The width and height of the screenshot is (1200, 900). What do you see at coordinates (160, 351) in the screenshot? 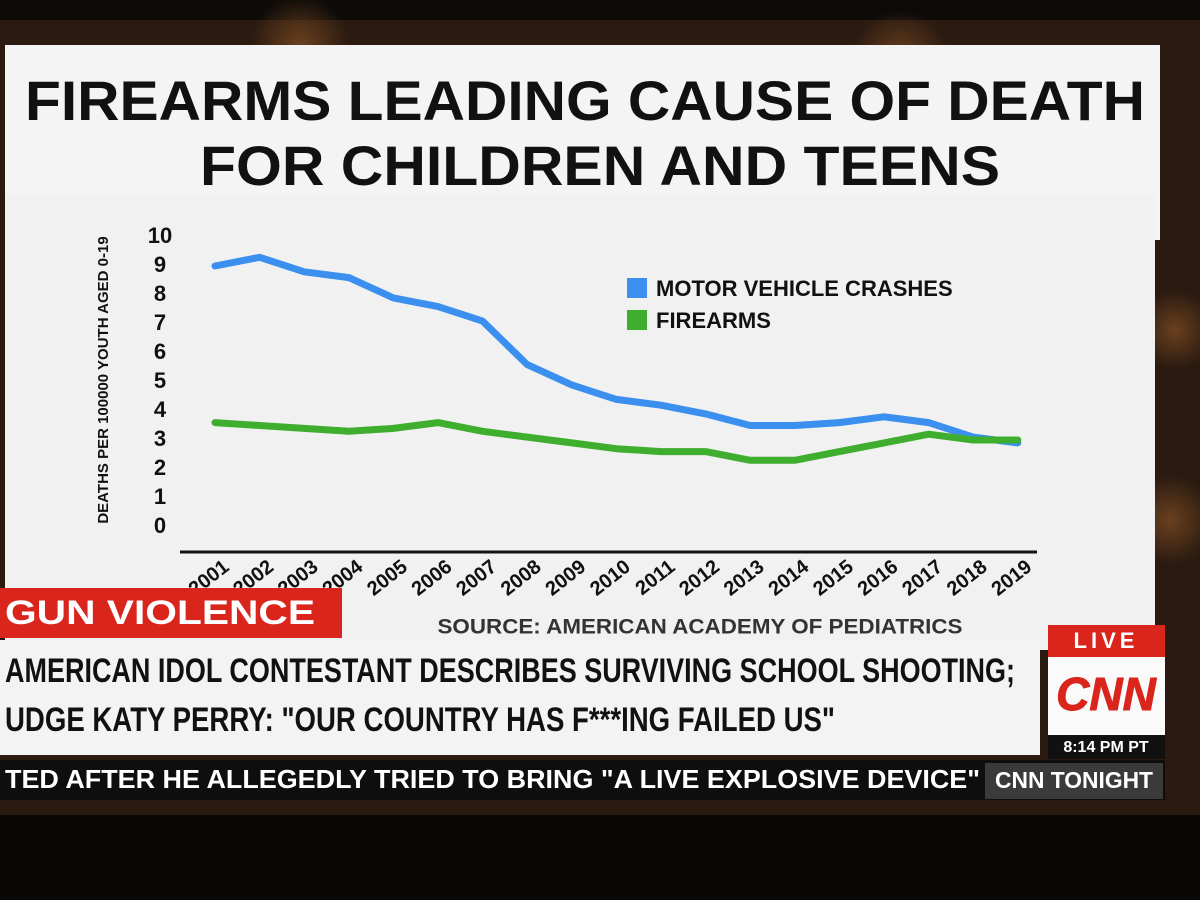
I see `y-tick-label: 6` at bounding box center [160, 351].